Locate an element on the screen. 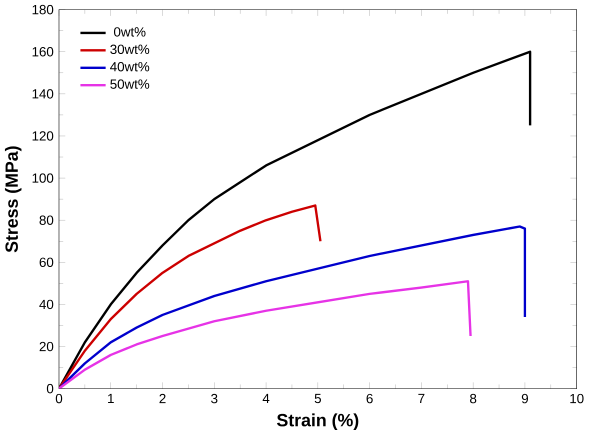  x-tick-label: 6 is located at coordinates (369, 399).